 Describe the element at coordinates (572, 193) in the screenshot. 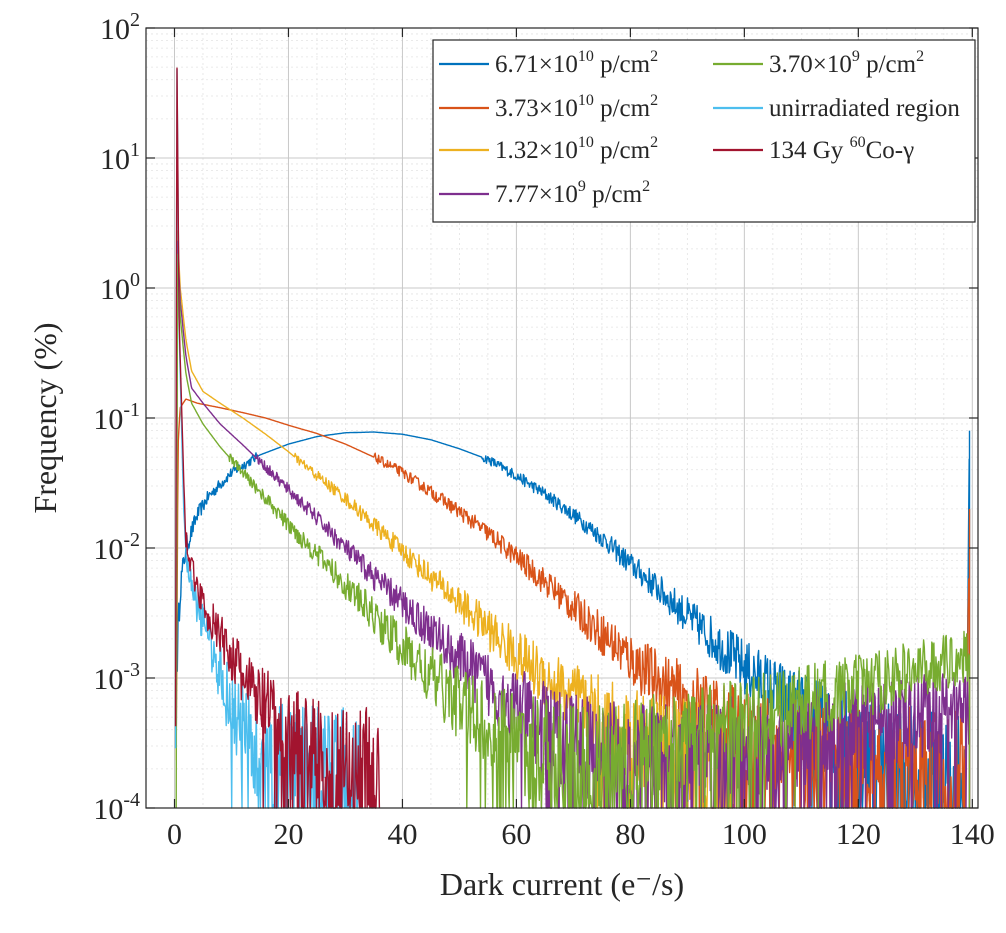

I see `legend-label: 7.77×109 p/cm2` at that location.